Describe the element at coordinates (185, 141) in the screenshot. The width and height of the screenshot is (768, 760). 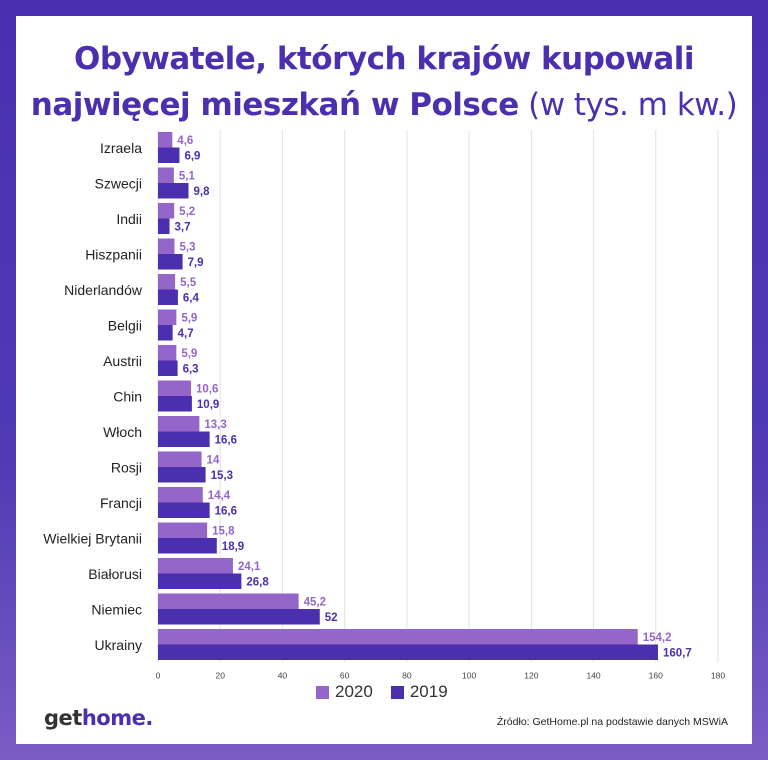
I see `data-label-2020: 4,6` at that location.